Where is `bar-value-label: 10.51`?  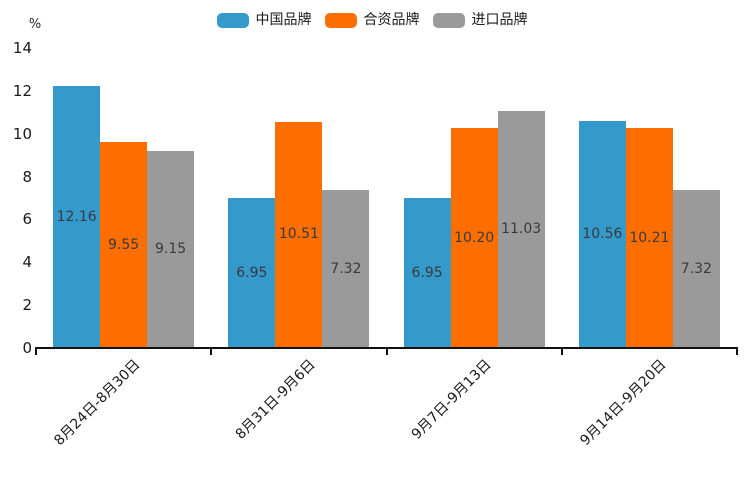 bar-value-label: 10.51 is located at coordinates (298, 234).